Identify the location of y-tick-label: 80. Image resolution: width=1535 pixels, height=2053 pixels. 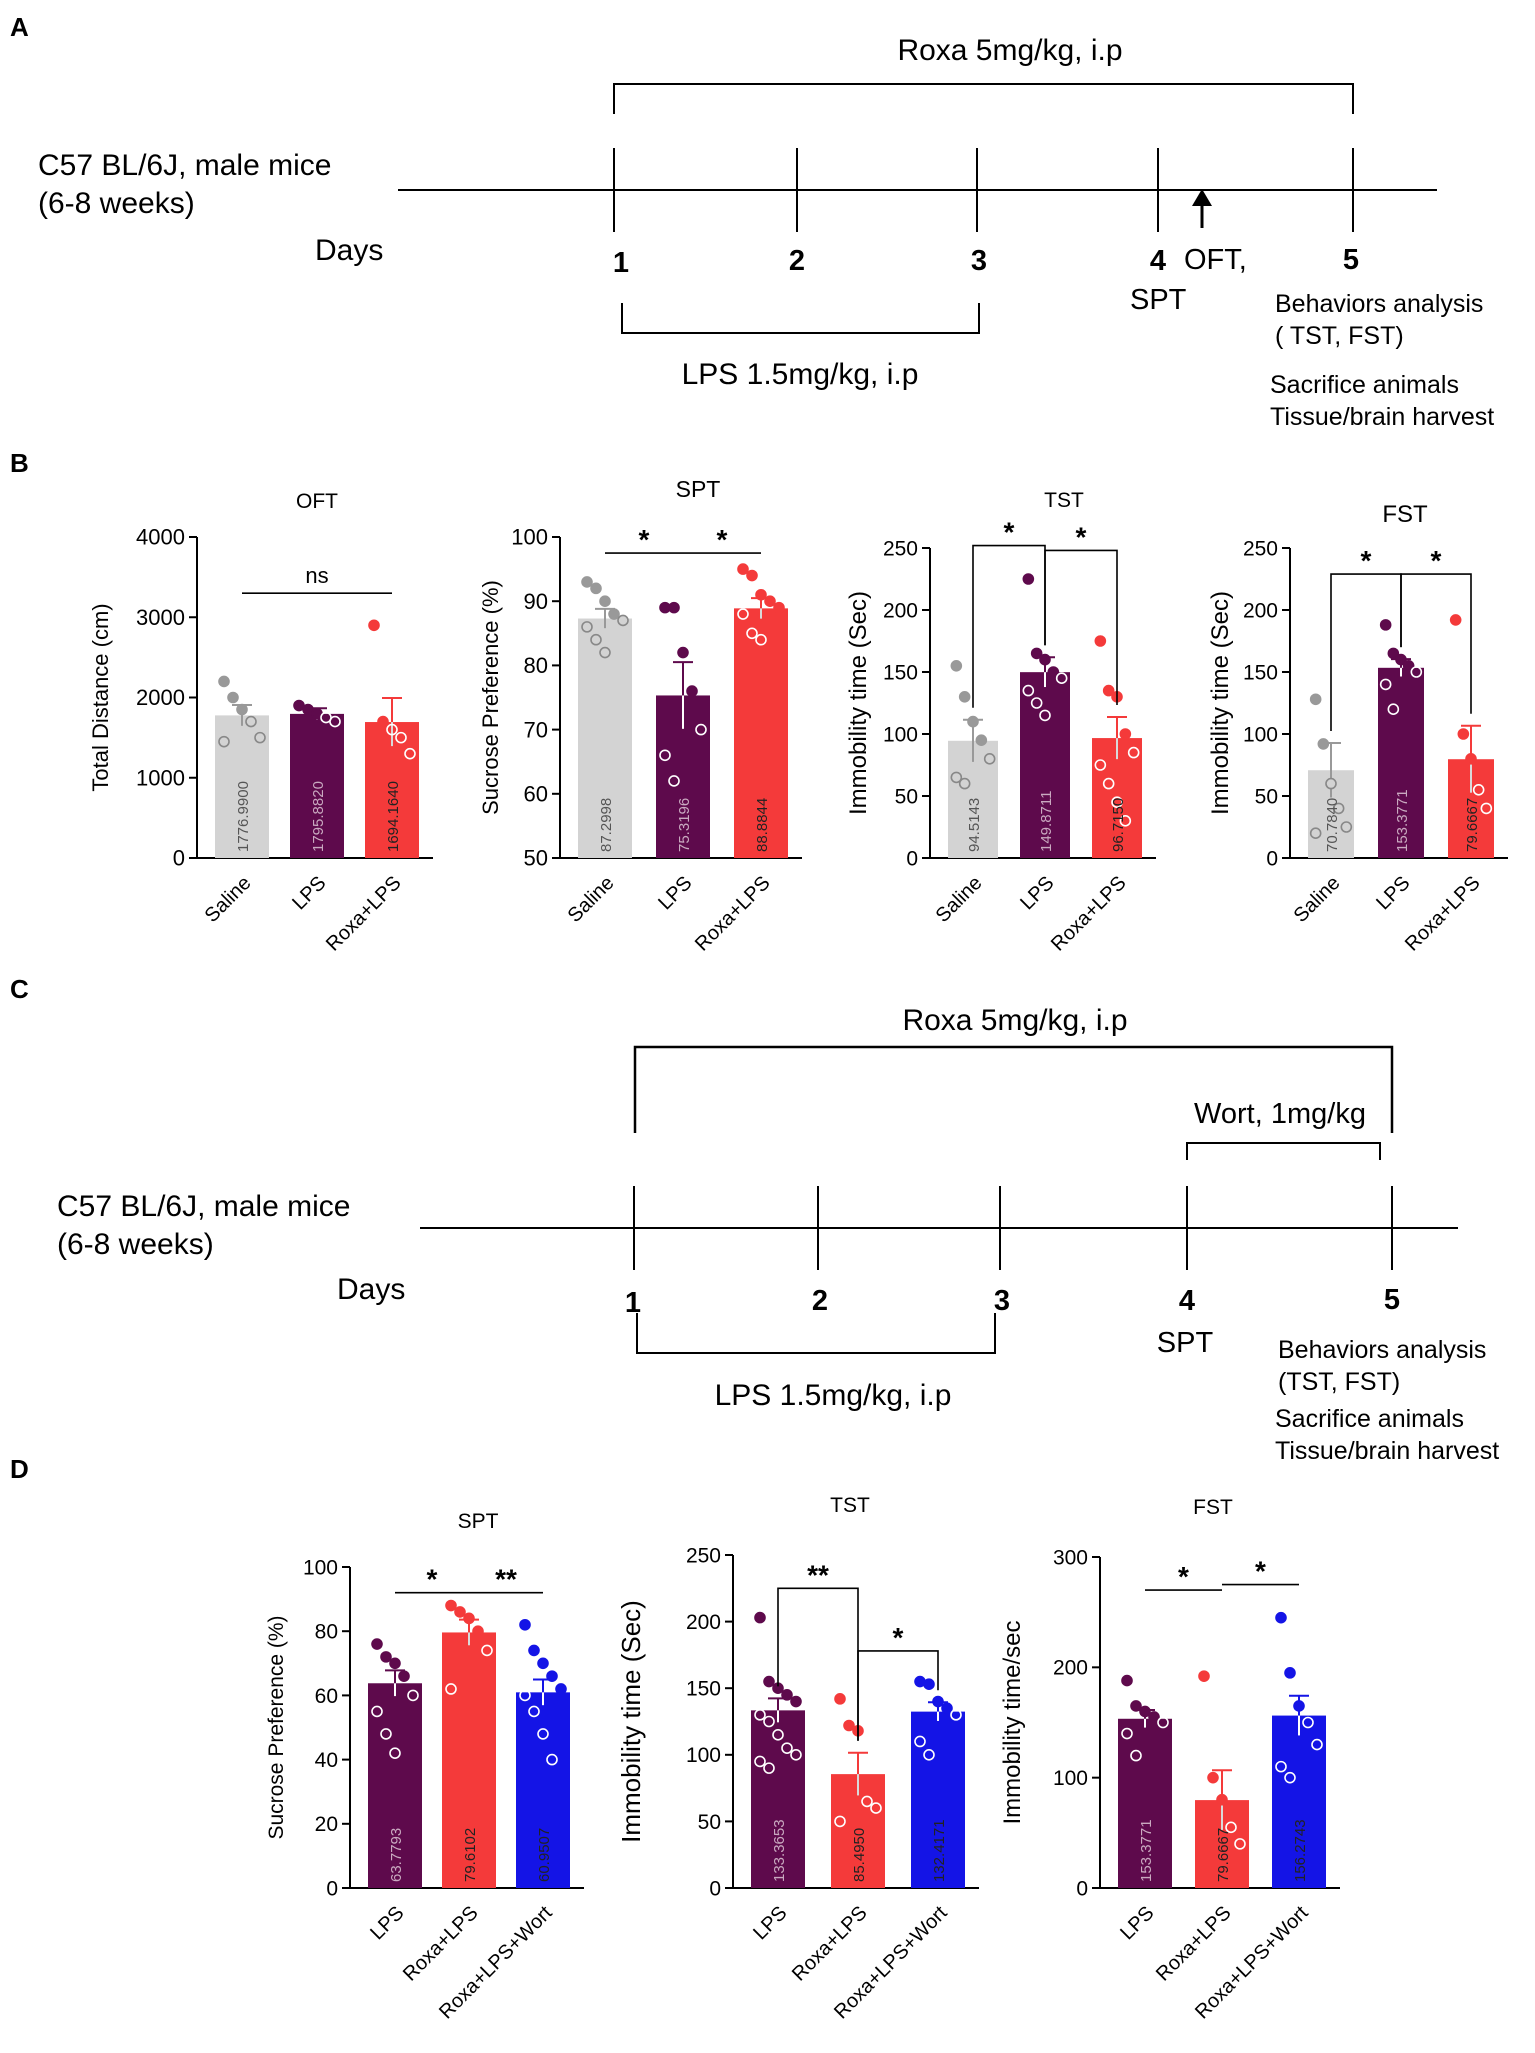
(536, 665).